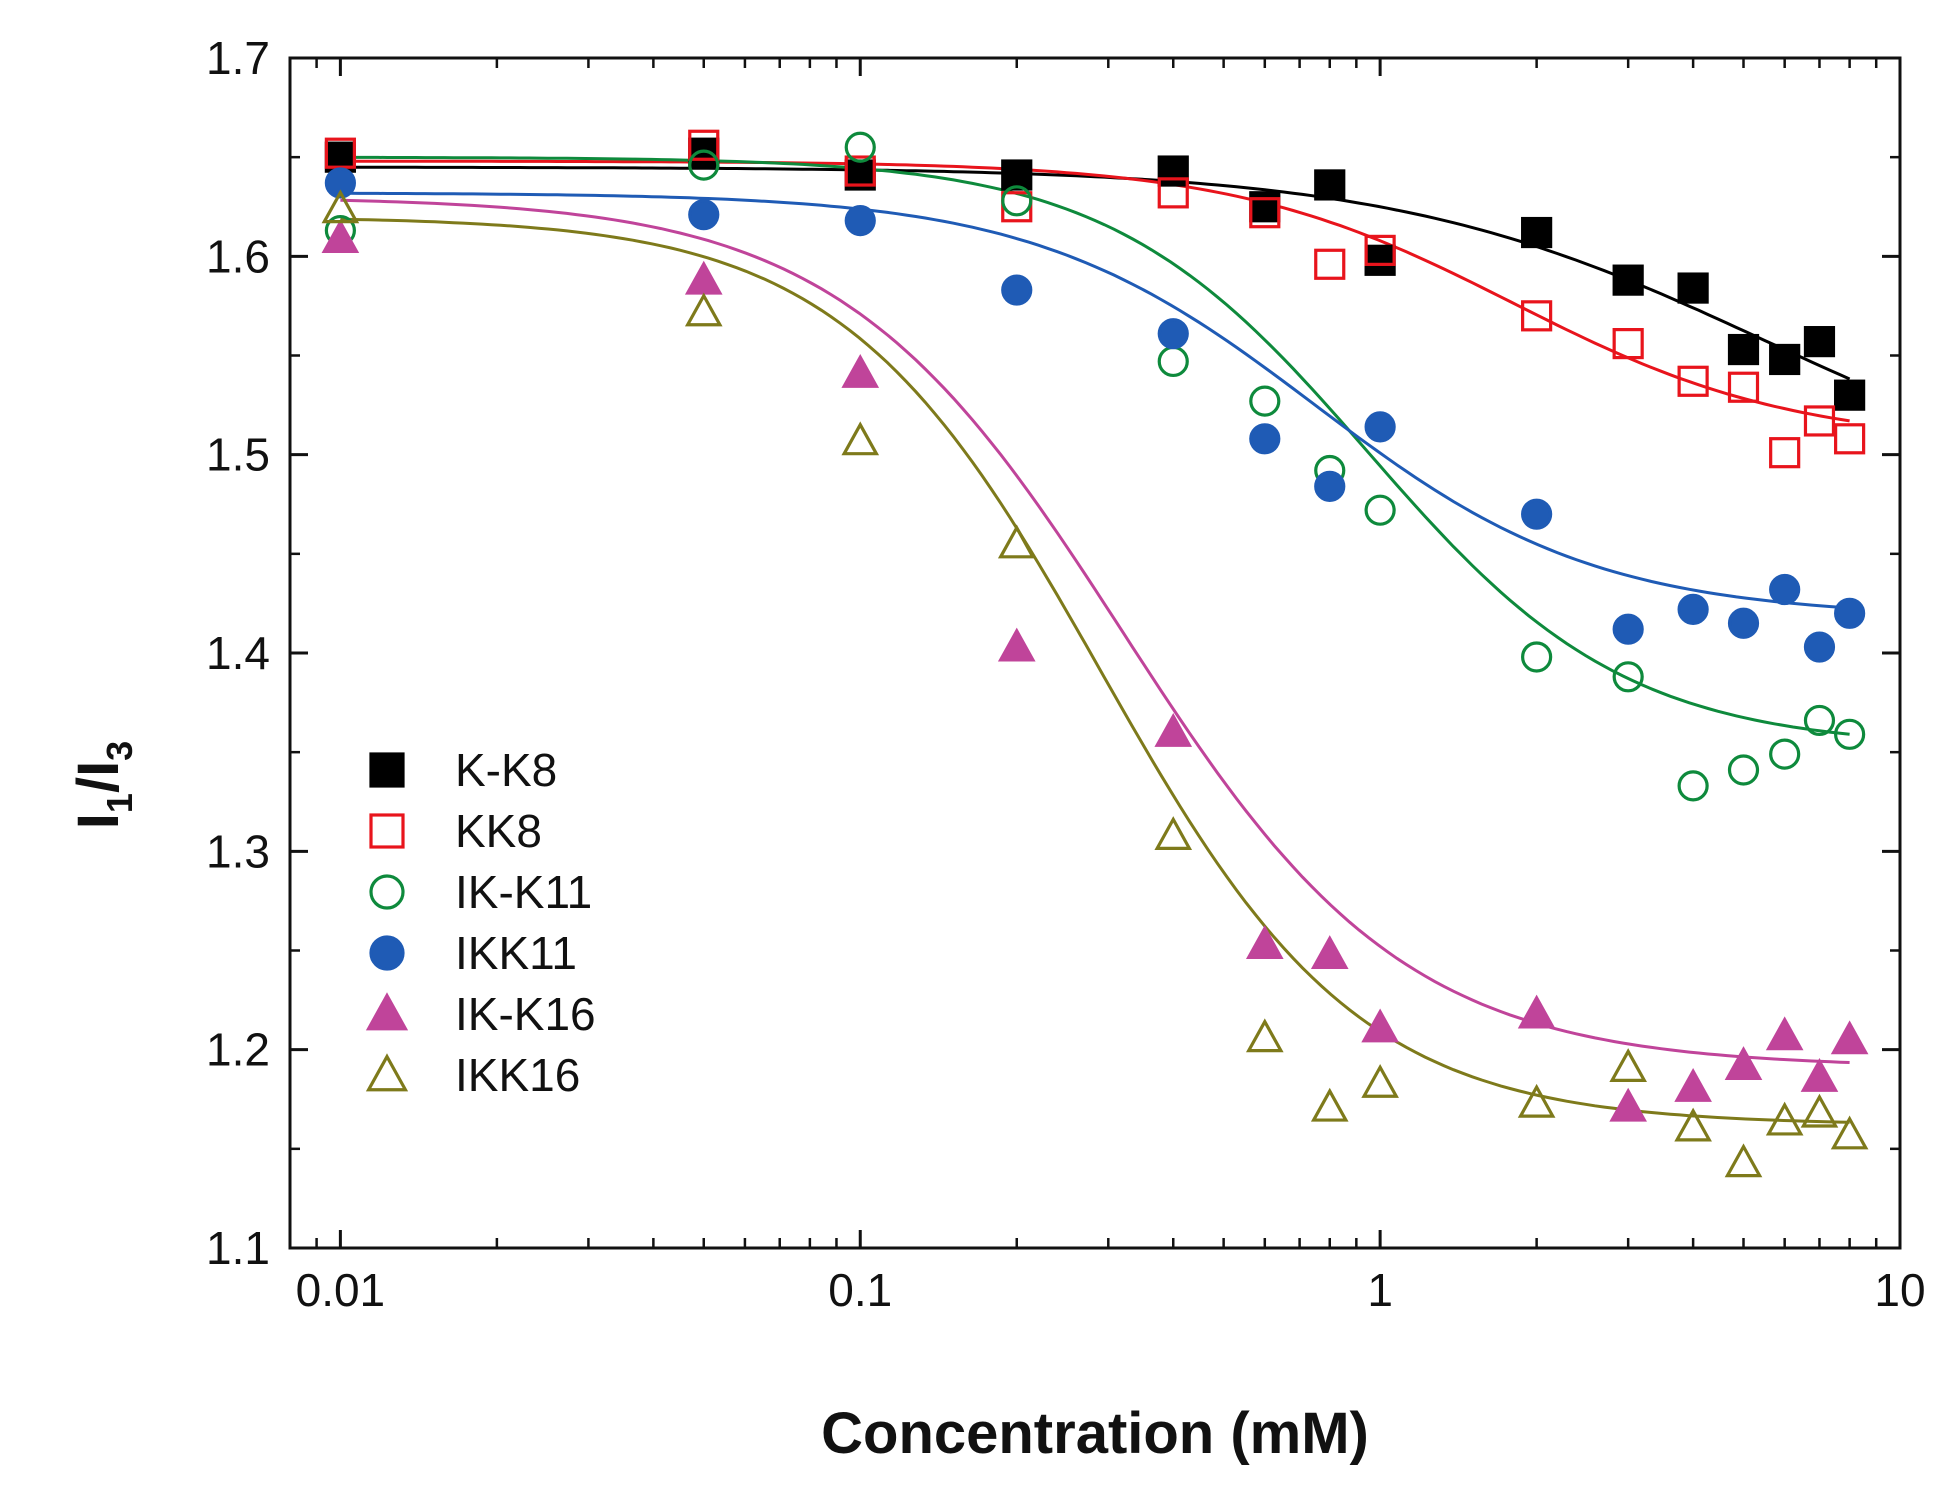 The width and height of the screenshot is (1951, 1490). I want to click on legend-marker-k-k8, so click(387, 770).